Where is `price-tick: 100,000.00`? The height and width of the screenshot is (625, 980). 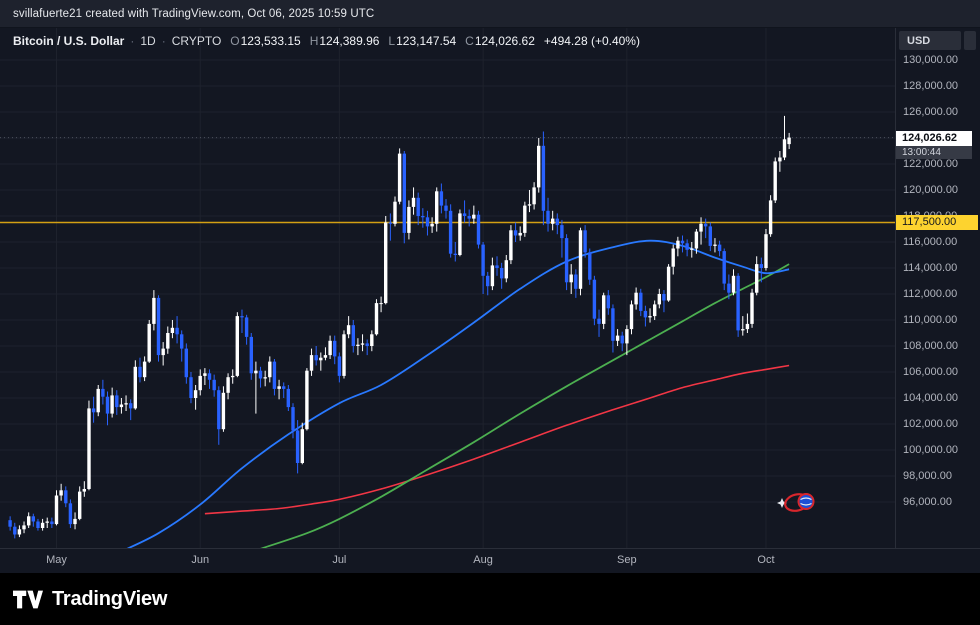
price-tick: 100,000.00 is located at coordinates (931, 449).